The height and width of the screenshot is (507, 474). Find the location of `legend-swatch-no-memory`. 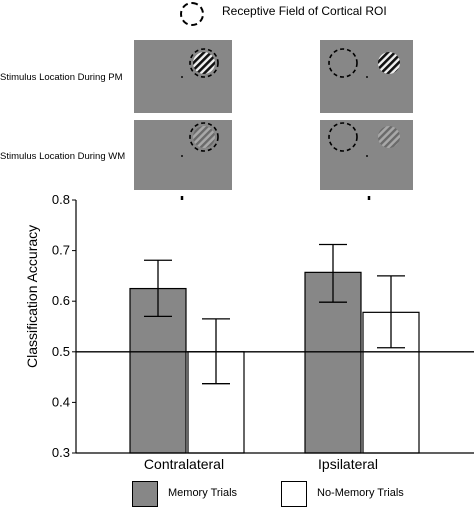

legend-swatch-no-memory is located at coordinates (294, 494).